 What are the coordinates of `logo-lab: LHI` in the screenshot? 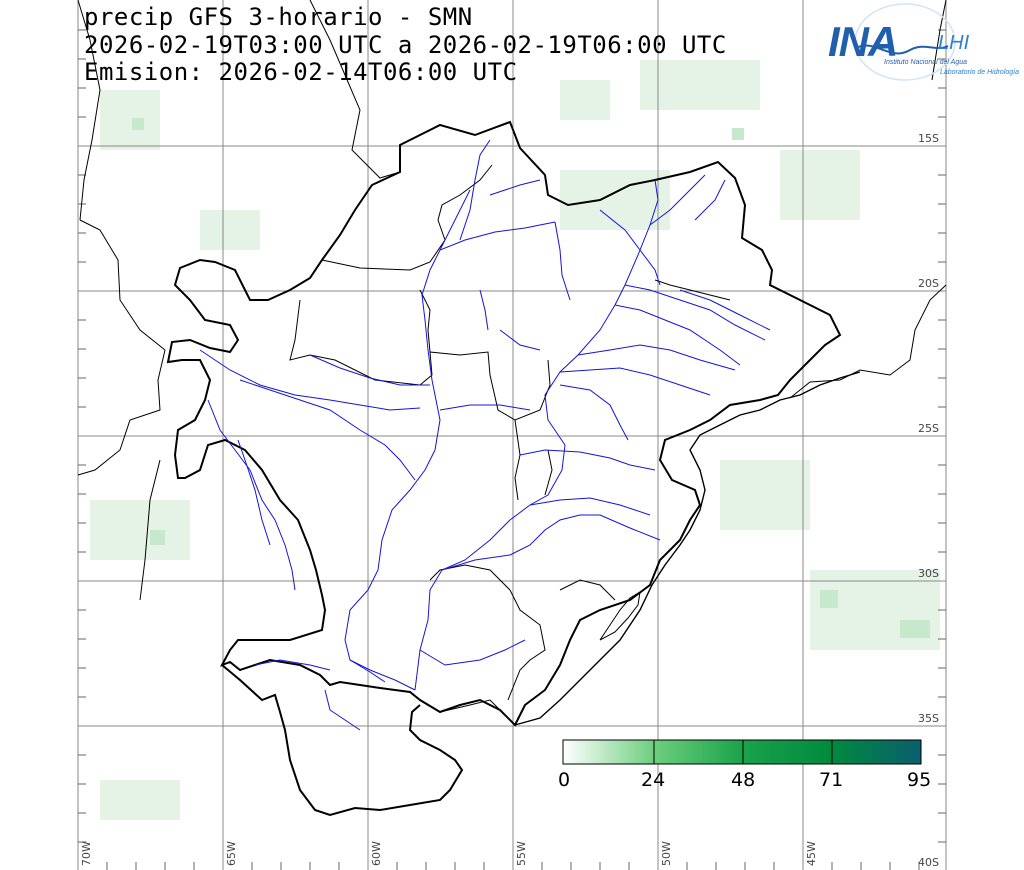 It's located at (954, 43).